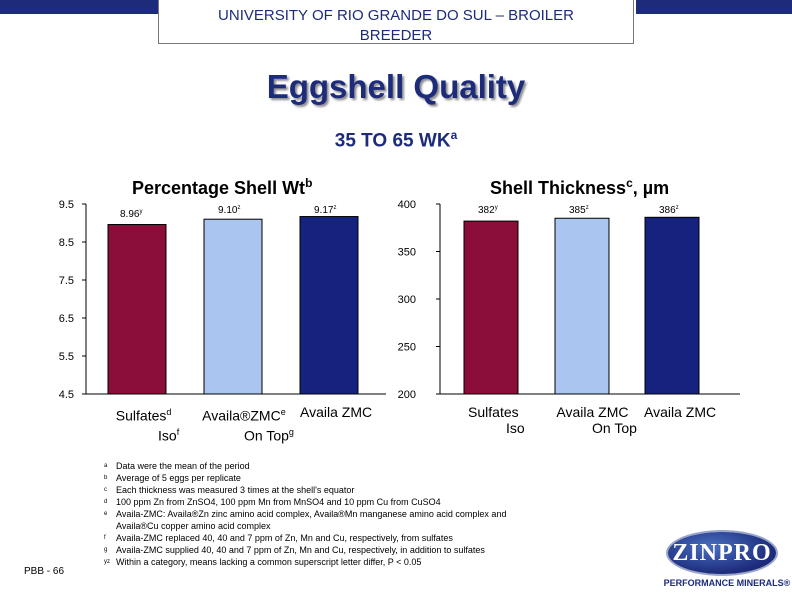 This screenshot has height=594, width=792. I want to click on chart2-x-label: Availa ZMC, so click(680, 412).